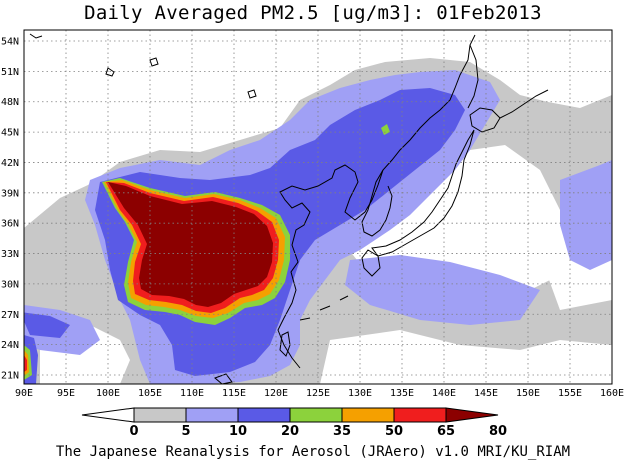 Image resolution: width=626 pixels, height=466 pixels. Describe the element at coordinates (234, 393) in the screenshot. I see `lon-label: 115E` at that location.